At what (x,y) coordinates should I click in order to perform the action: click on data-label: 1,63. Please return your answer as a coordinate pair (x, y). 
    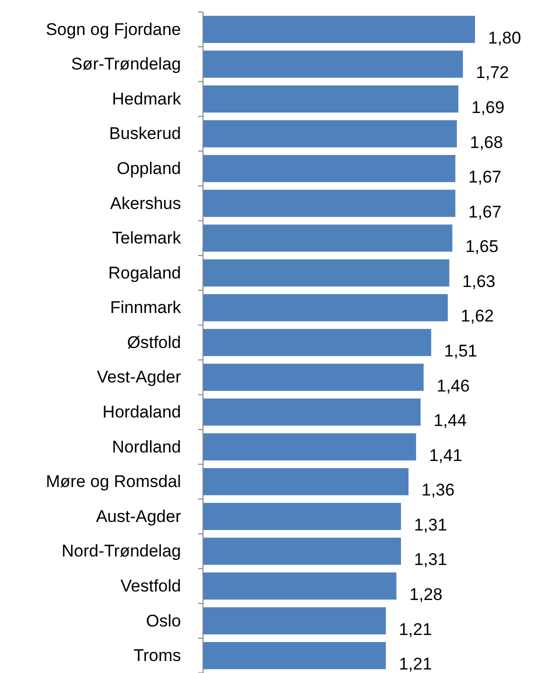
    Looking at the image, I should click on (479, 281).